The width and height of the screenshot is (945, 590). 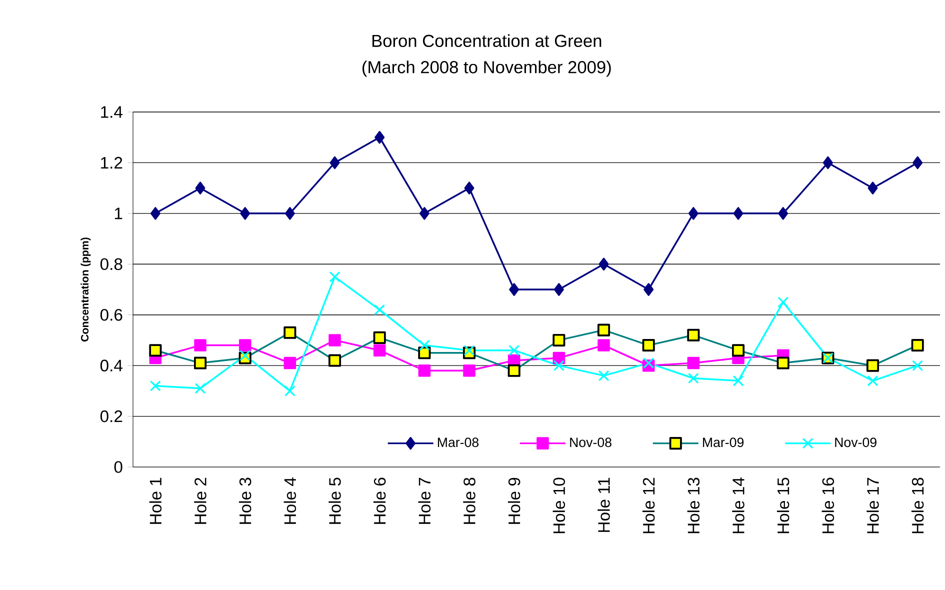 What do you see at coordinates (648, 506) in the screenshot?
I see `x-tick-label: Hole 12` at bounding box center [648, 506].